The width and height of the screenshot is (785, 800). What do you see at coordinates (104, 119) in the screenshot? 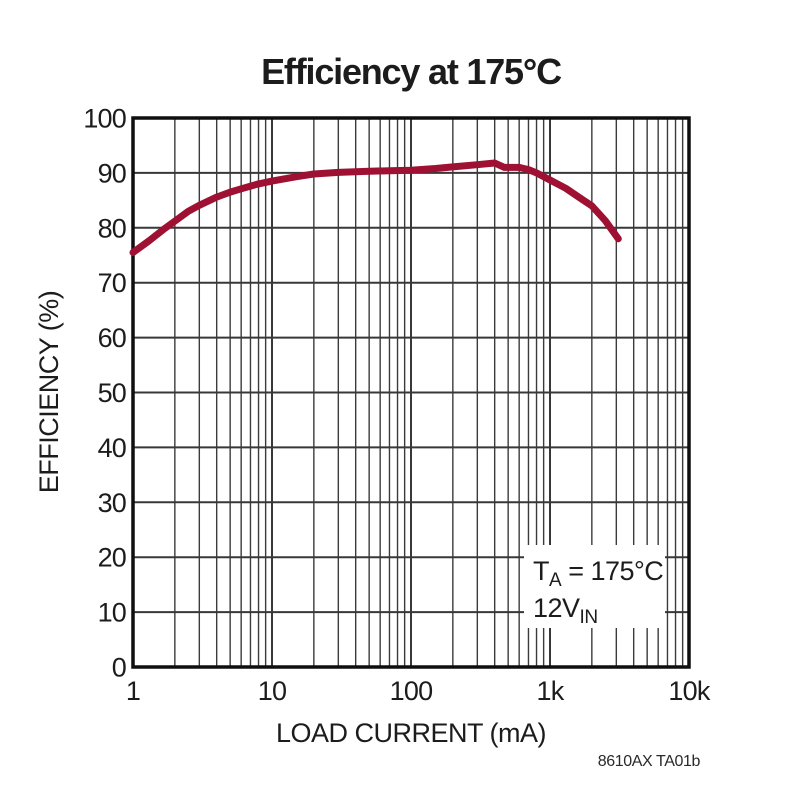
I see `y-tick-label: 100` at bounding box center [104, 119].